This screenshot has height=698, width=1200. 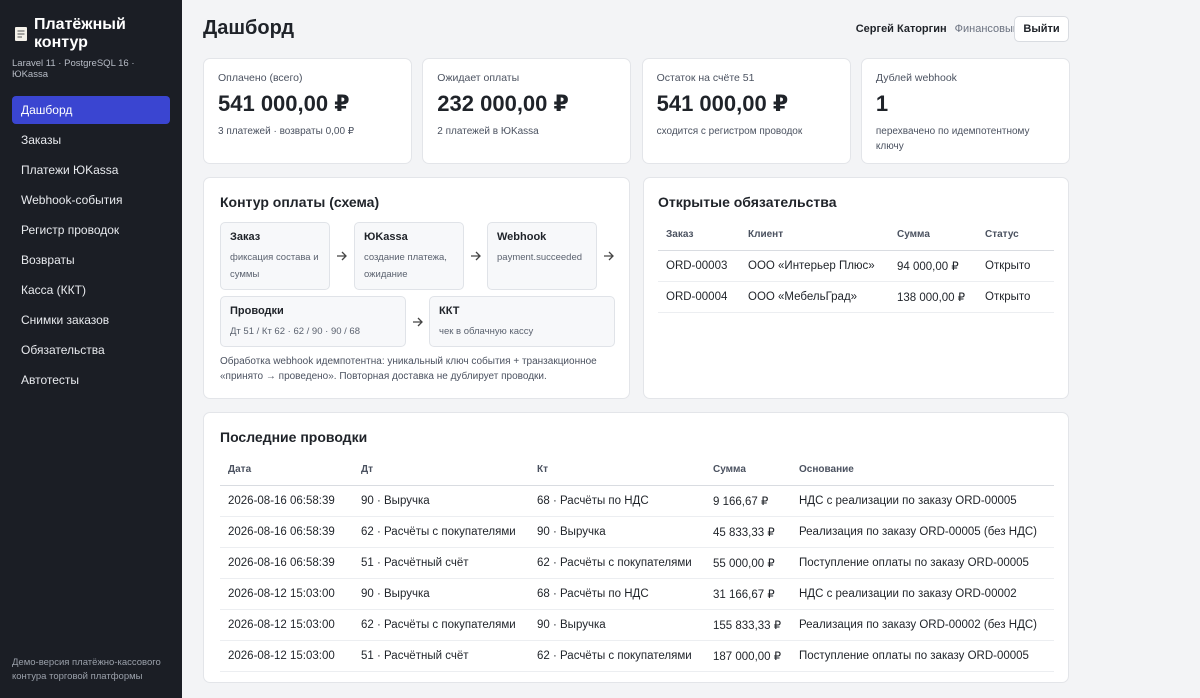 I want to click on table-cell: НДС с реализации по заказу ORD-00002, so click(x=922, y=594).